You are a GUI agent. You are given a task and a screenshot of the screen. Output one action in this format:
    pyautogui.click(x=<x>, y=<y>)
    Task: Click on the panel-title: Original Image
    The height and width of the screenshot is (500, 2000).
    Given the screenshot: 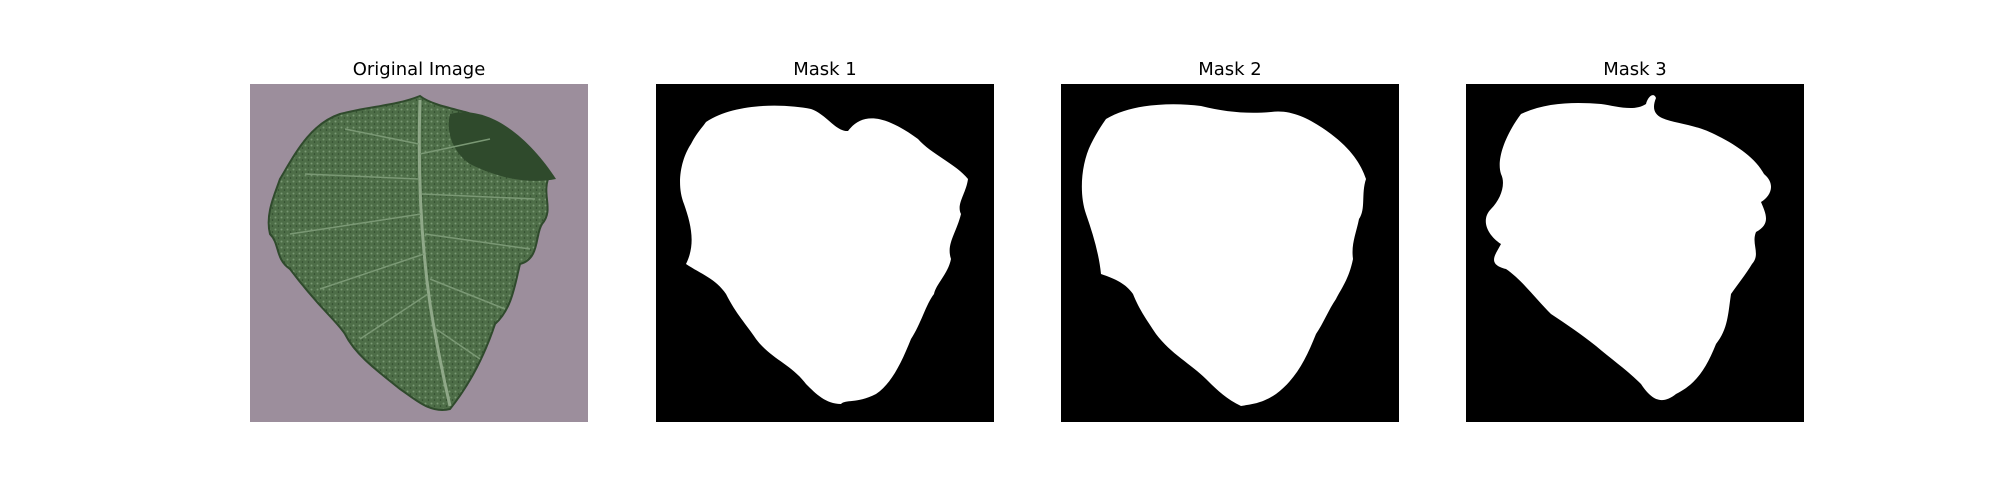 What is the action you would take?
    pyautogui.click(x=419, y=69)
    